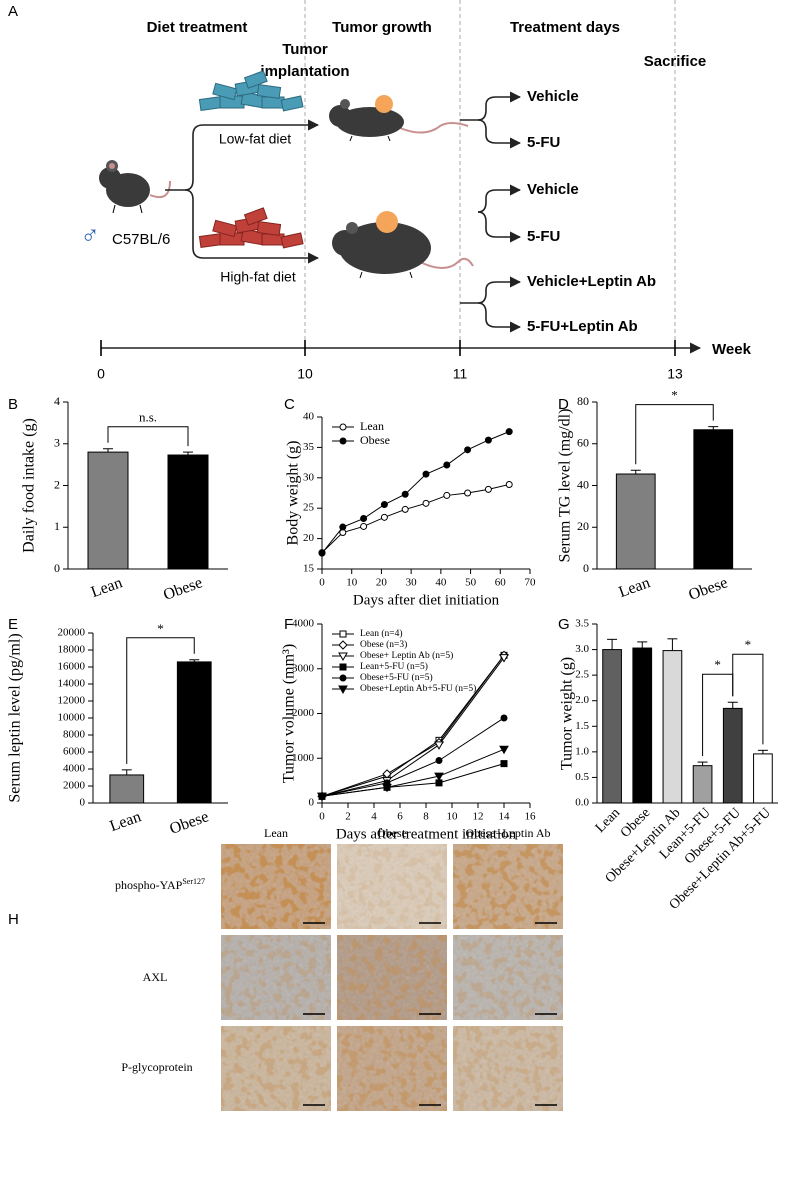 This screenshot has width=800, height=1187. Describe the element at coordinates (412, 583) in the screenshot. I see `x-tick-label: 30` at that location.